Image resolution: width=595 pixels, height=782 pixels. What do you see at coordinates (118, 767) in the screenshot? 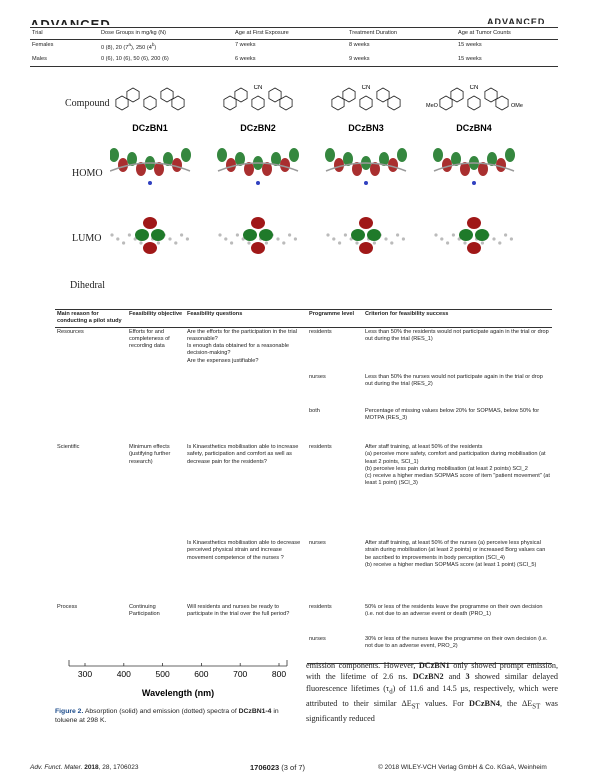
I see `t: , 28, 1706023` at bounding box center [118, 767].